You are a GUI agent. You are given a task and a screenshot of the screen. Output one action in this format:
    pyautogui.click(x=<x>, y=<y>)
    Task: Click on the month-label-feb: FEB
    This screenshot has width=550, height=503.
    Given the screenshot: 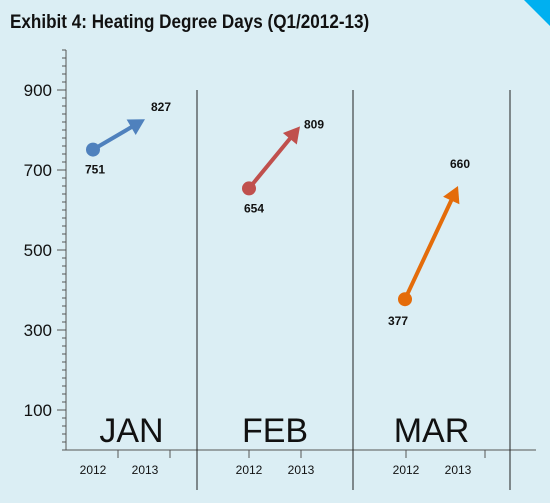 What is the action you would take?
    pyautogui.click(x=275, y=431)
    